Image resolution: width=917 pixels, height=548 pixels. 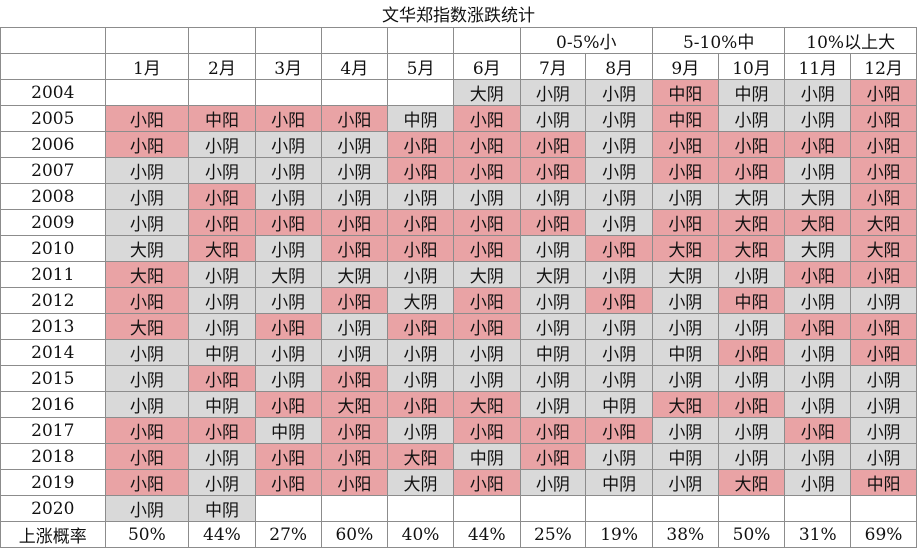 What do you see at coordinates (53, 326) in the screenshot?
I see `year-label: 2013` at bounding box center [53, 326].